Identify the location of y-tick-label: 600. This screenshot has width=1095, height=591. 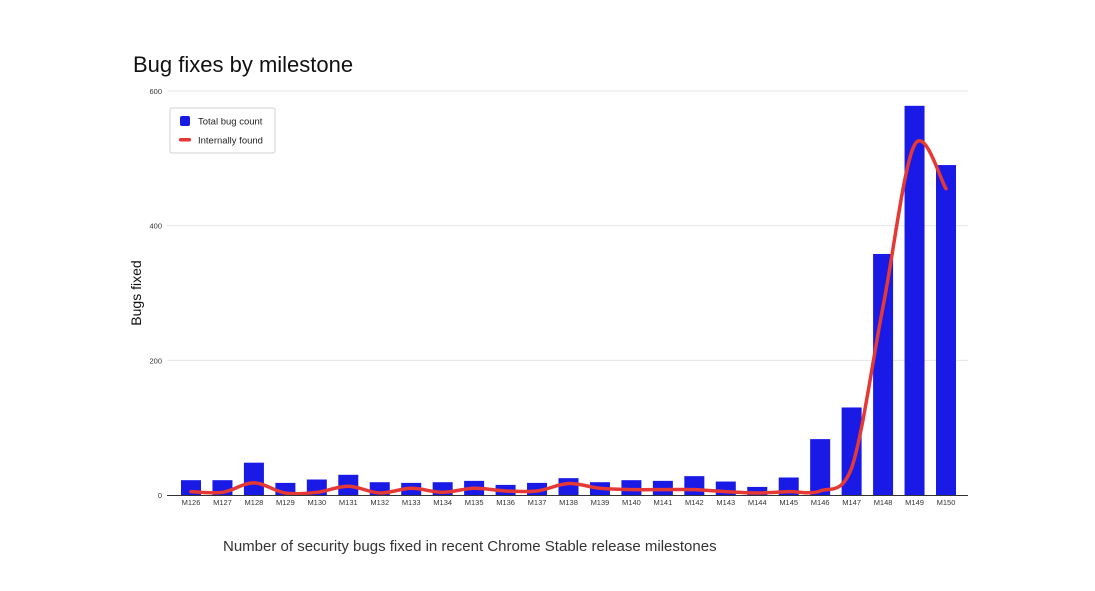
(155, 91).